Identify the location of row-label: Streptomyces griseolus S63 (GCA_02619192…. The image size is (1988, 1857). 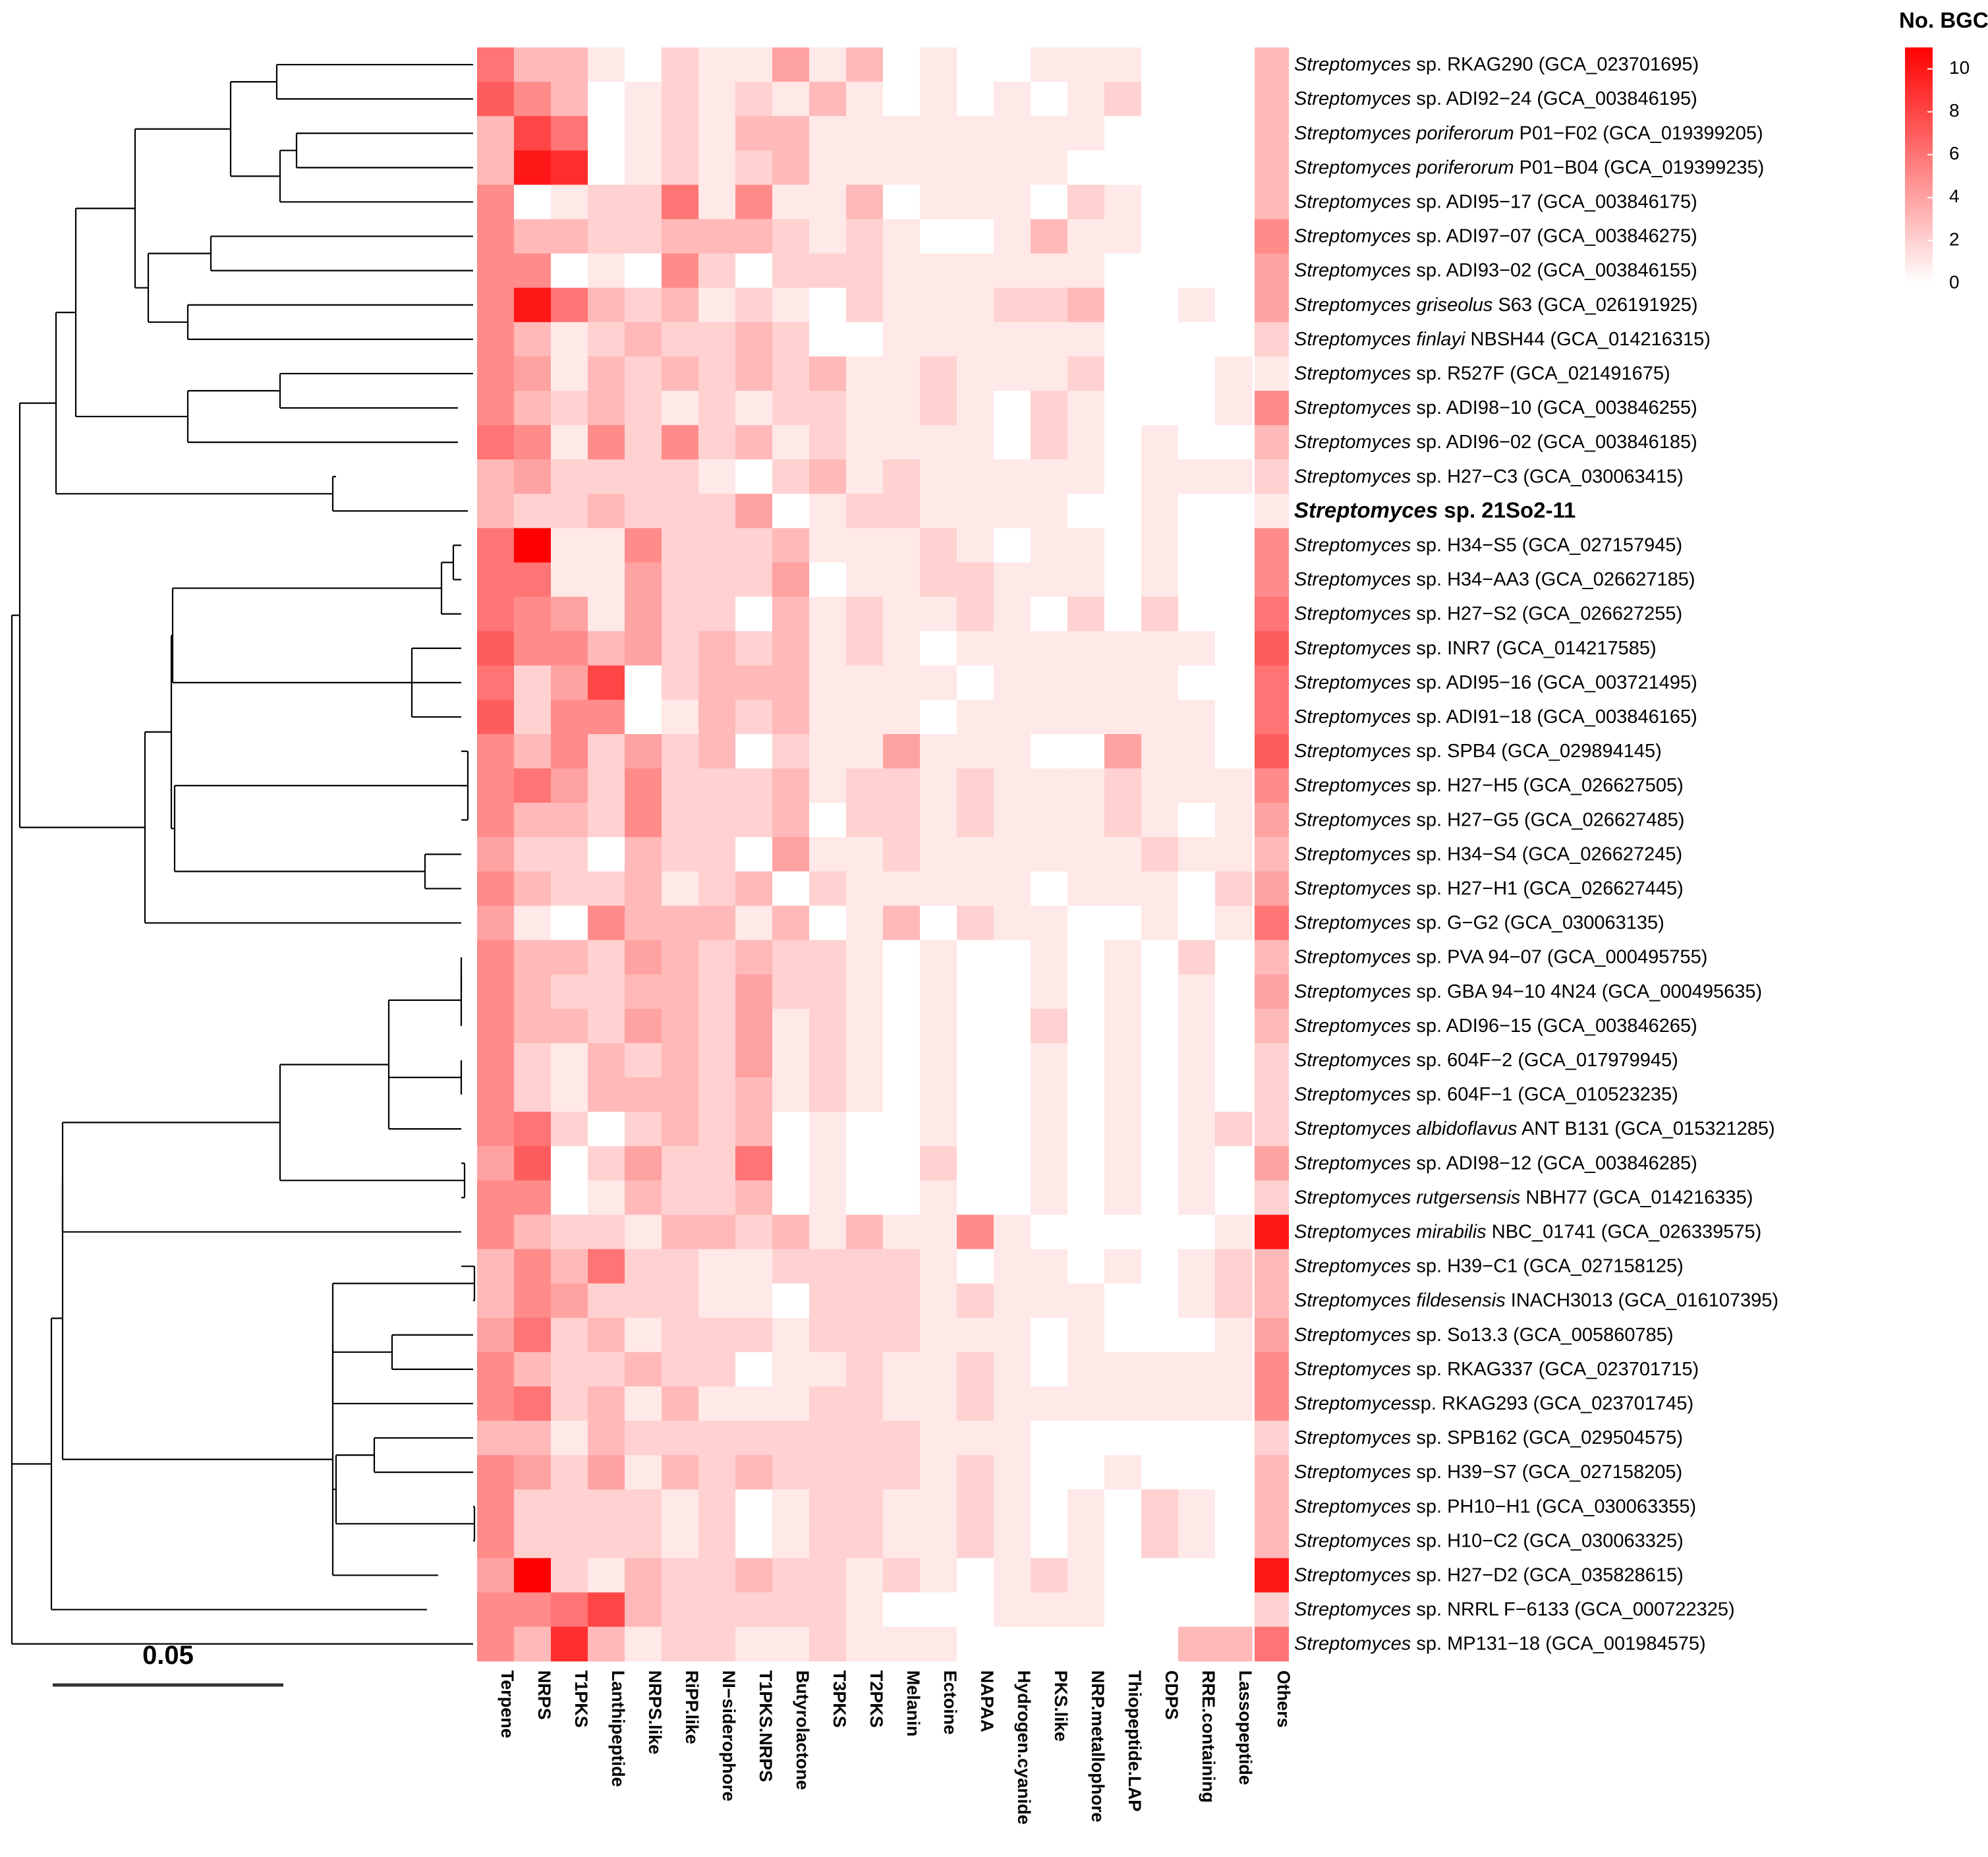
(1496, 304).